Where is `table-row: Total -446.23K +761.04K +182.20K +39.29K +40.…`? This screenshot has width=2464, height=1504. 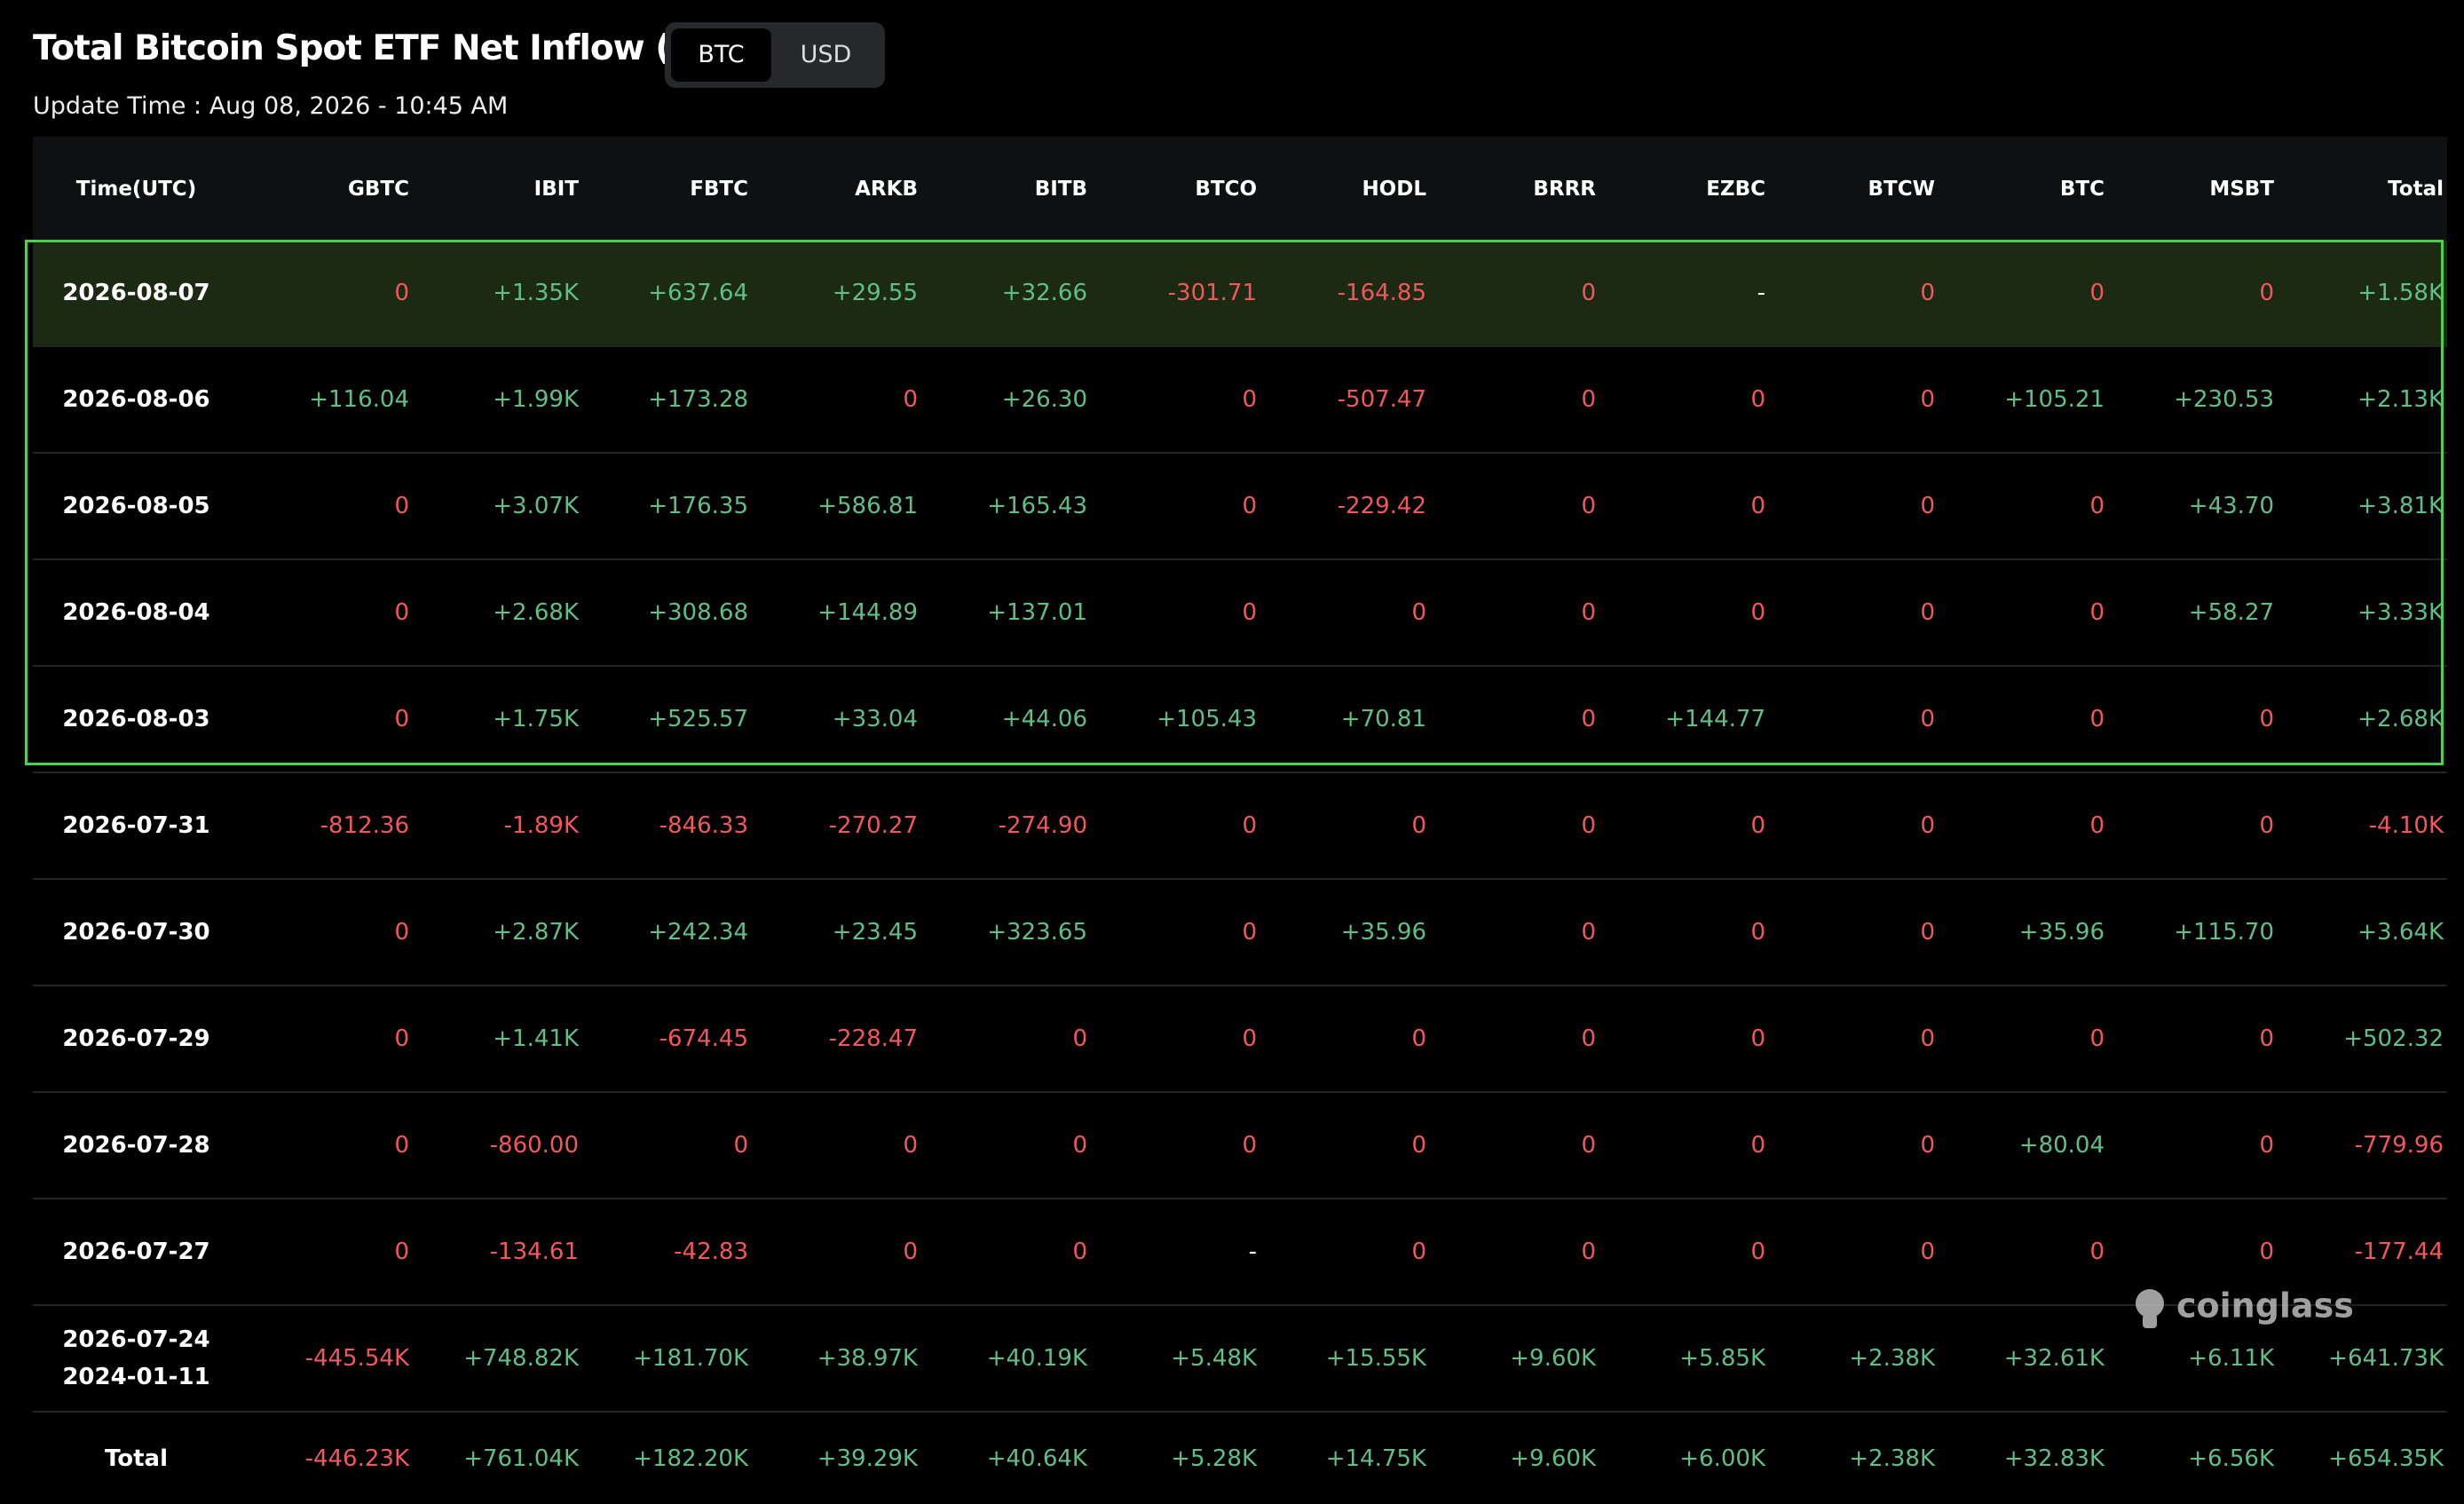
table-row: Total -446.23K +761.04K +182.20K +39.29K +40.… is located at coordinates (1240, 1458).